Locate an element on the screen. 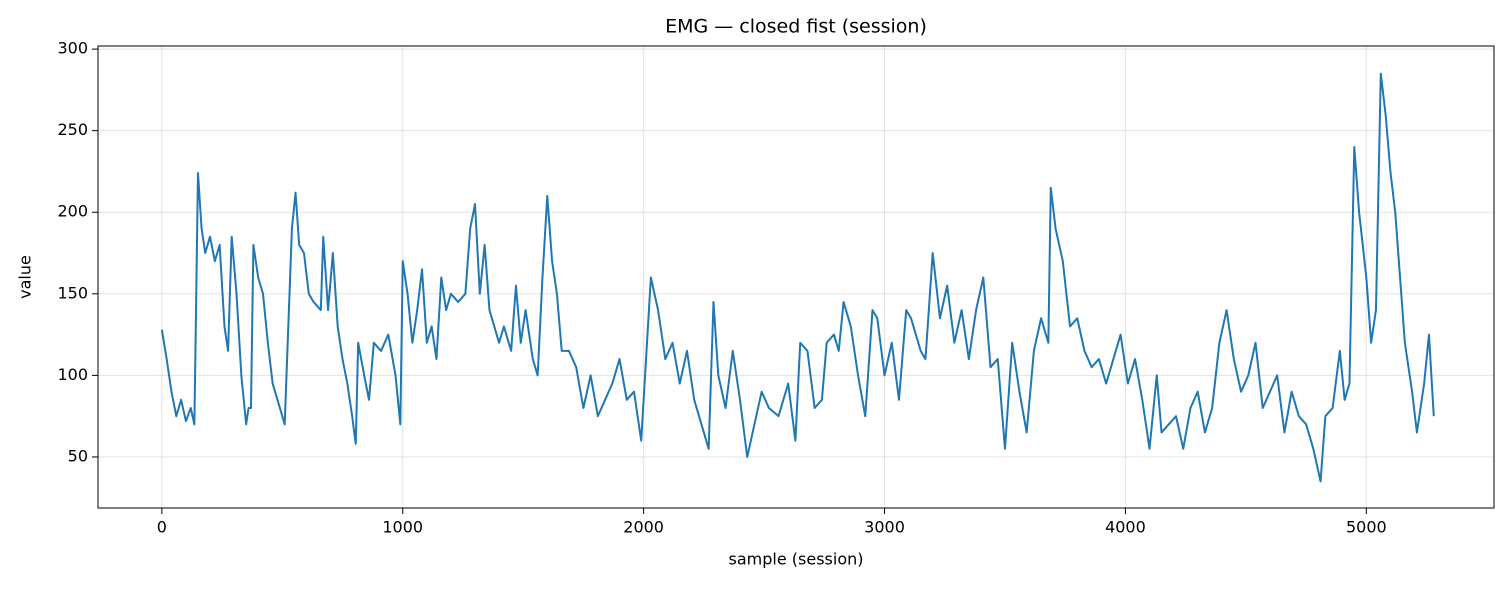 The height and width of the screenshot is (590, 1507). y-tick-label: 250 is located at coordinates (72, 129).